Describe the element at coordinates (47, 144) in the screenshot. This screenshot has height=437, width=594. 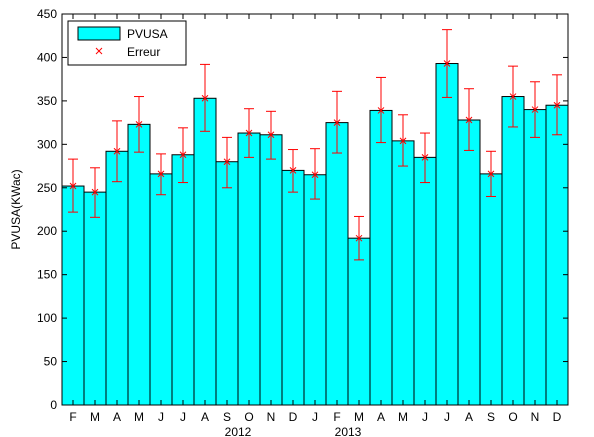
I see `y-tick-label: 300` at that location.